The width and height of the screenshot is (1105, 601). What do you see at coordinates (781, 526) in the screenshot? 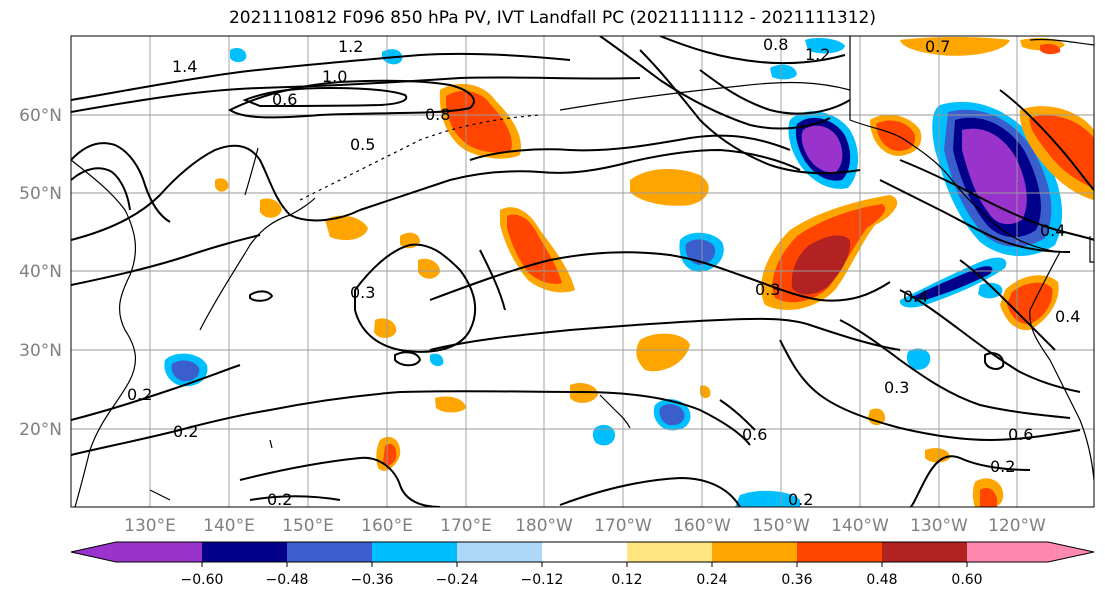
I see `lon-label: 150°W` at bounding box center [781, 526].